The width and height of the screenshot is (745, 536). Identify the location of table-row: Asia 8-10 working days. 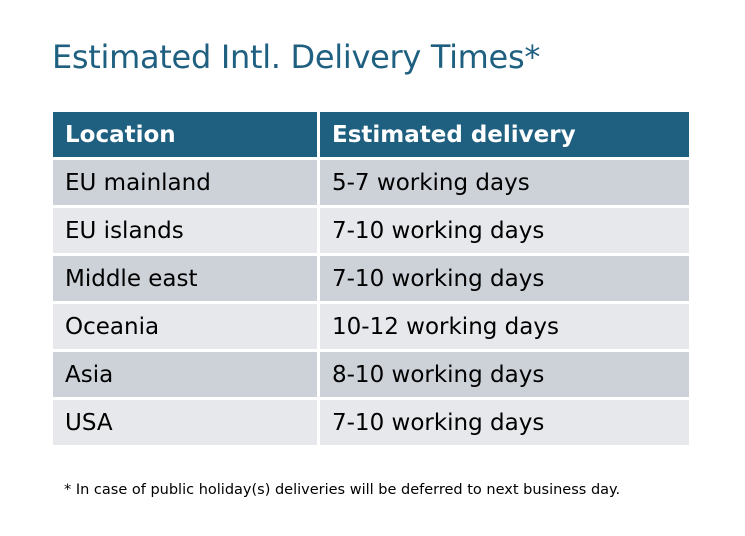
(371, 374).